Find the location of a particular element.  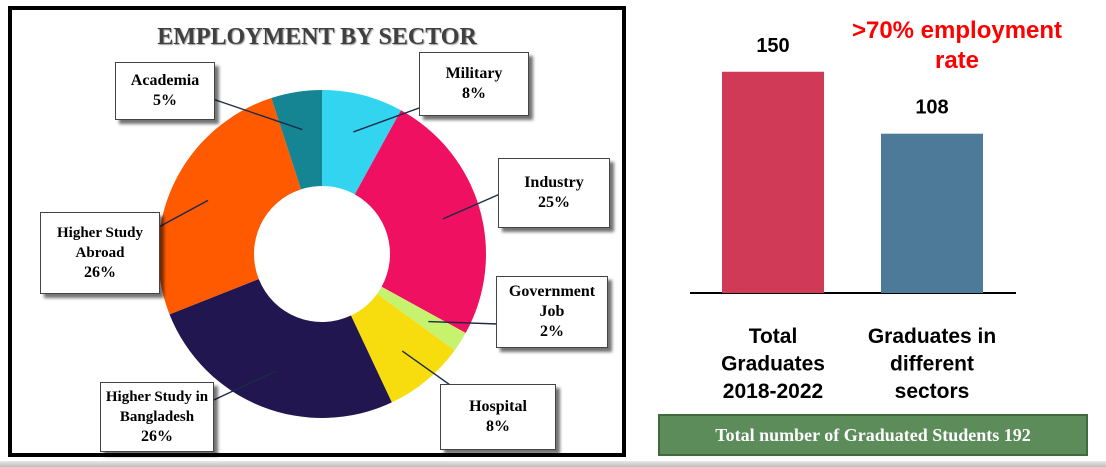

callout-hospital-label: Hospital is located at coordinates (498, 406).